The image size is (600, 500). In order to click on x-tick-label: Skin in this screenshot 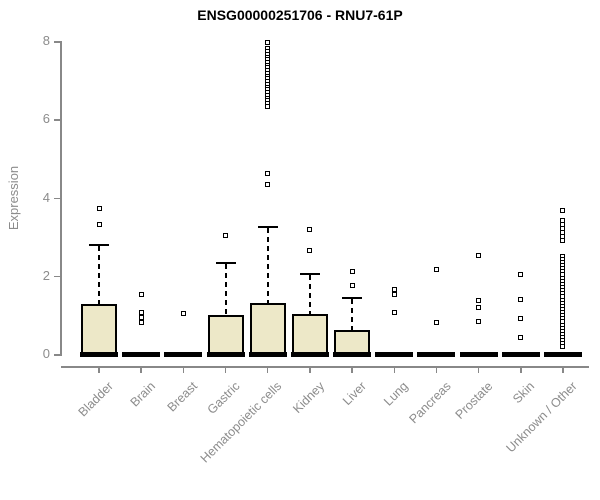, I will do `click(524, 393)`.